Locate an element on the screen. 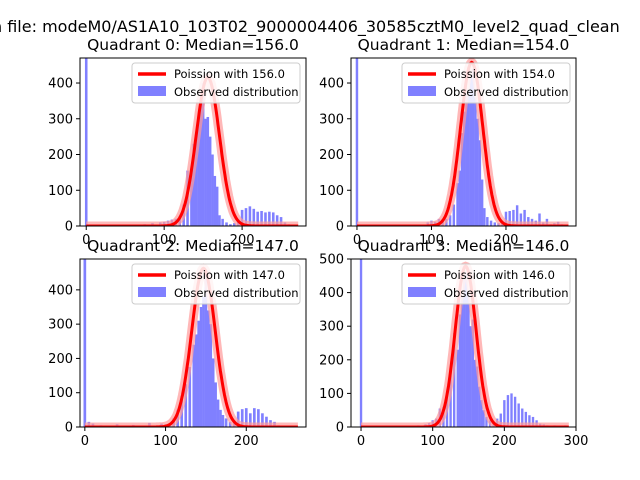 The height and width of the screenshot is (480, 640). legend-poisson-label: Poission with 156.0 is located at coordinates (229, 74).